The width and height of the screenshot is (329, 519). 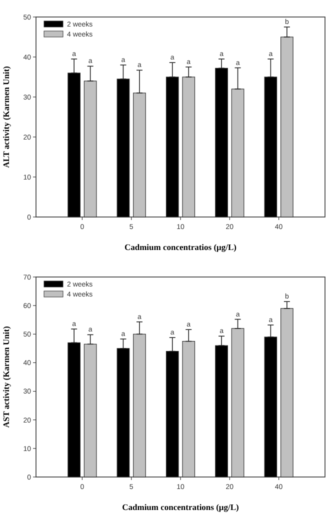 I want to click on x-axis-title: Cadmium concentrations (μg/L), so click(x=181, y=507).